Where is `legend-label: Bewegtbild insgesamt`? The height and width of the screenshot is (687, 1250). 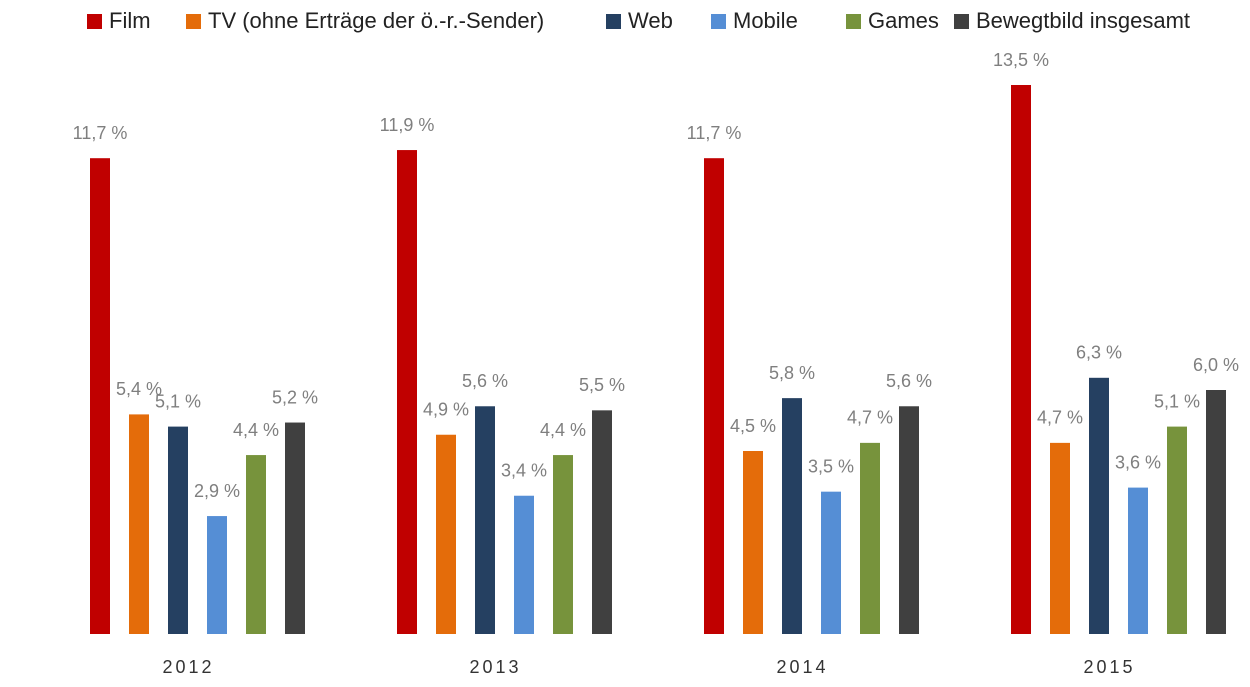 legend-label: Bewegtbild insgesamt is located at coordinates (1083, 20).